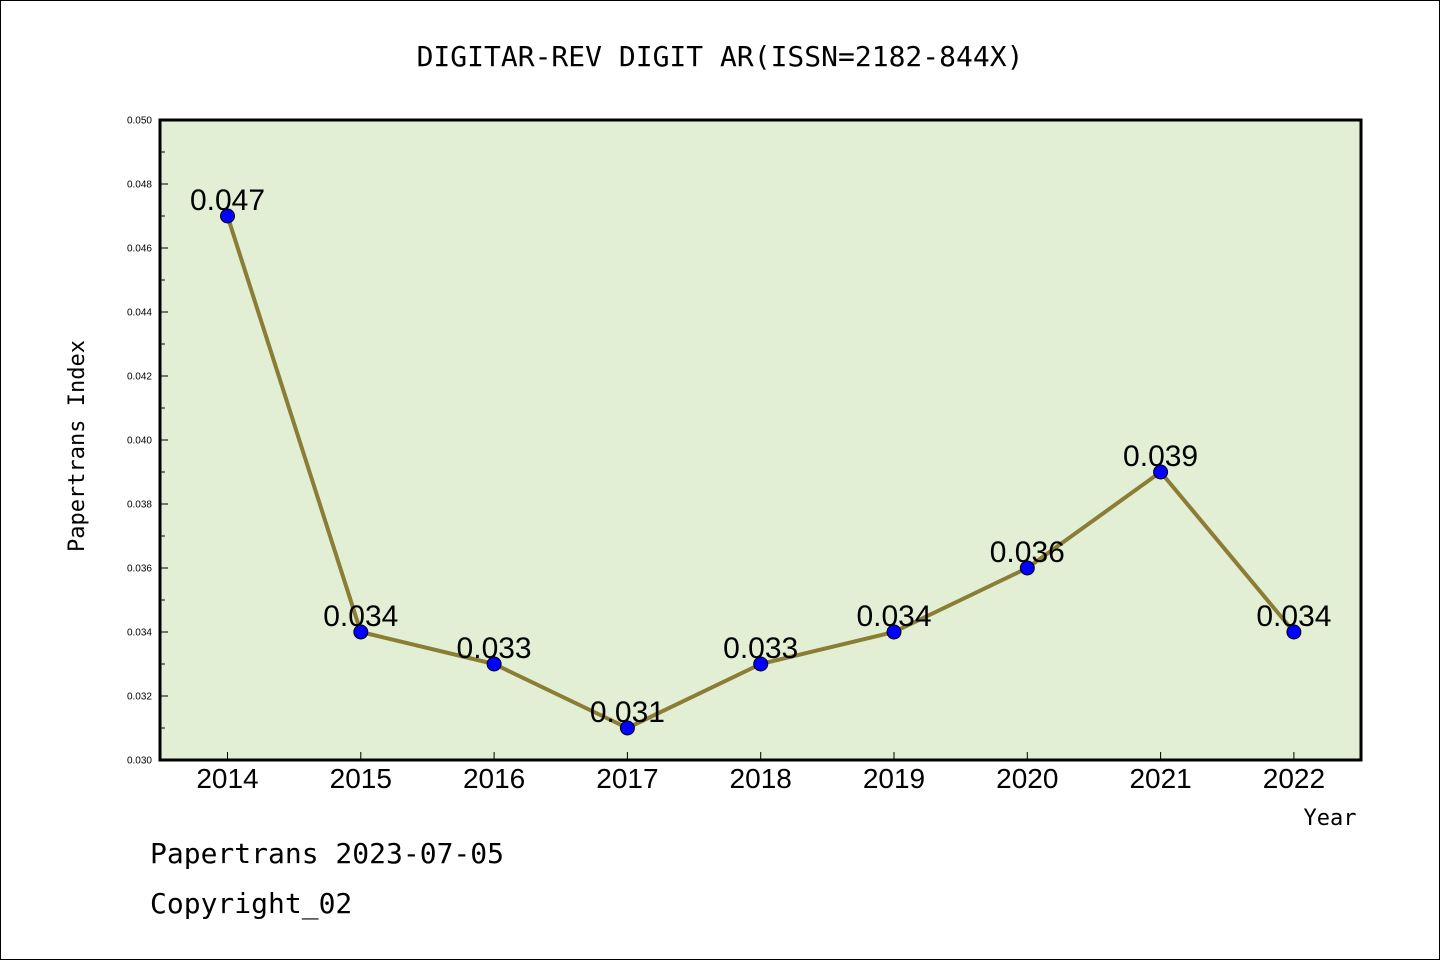 This screenshot has width=1440, height=960. I want to click on x-tick-label: 2021, so click(1160, 778).